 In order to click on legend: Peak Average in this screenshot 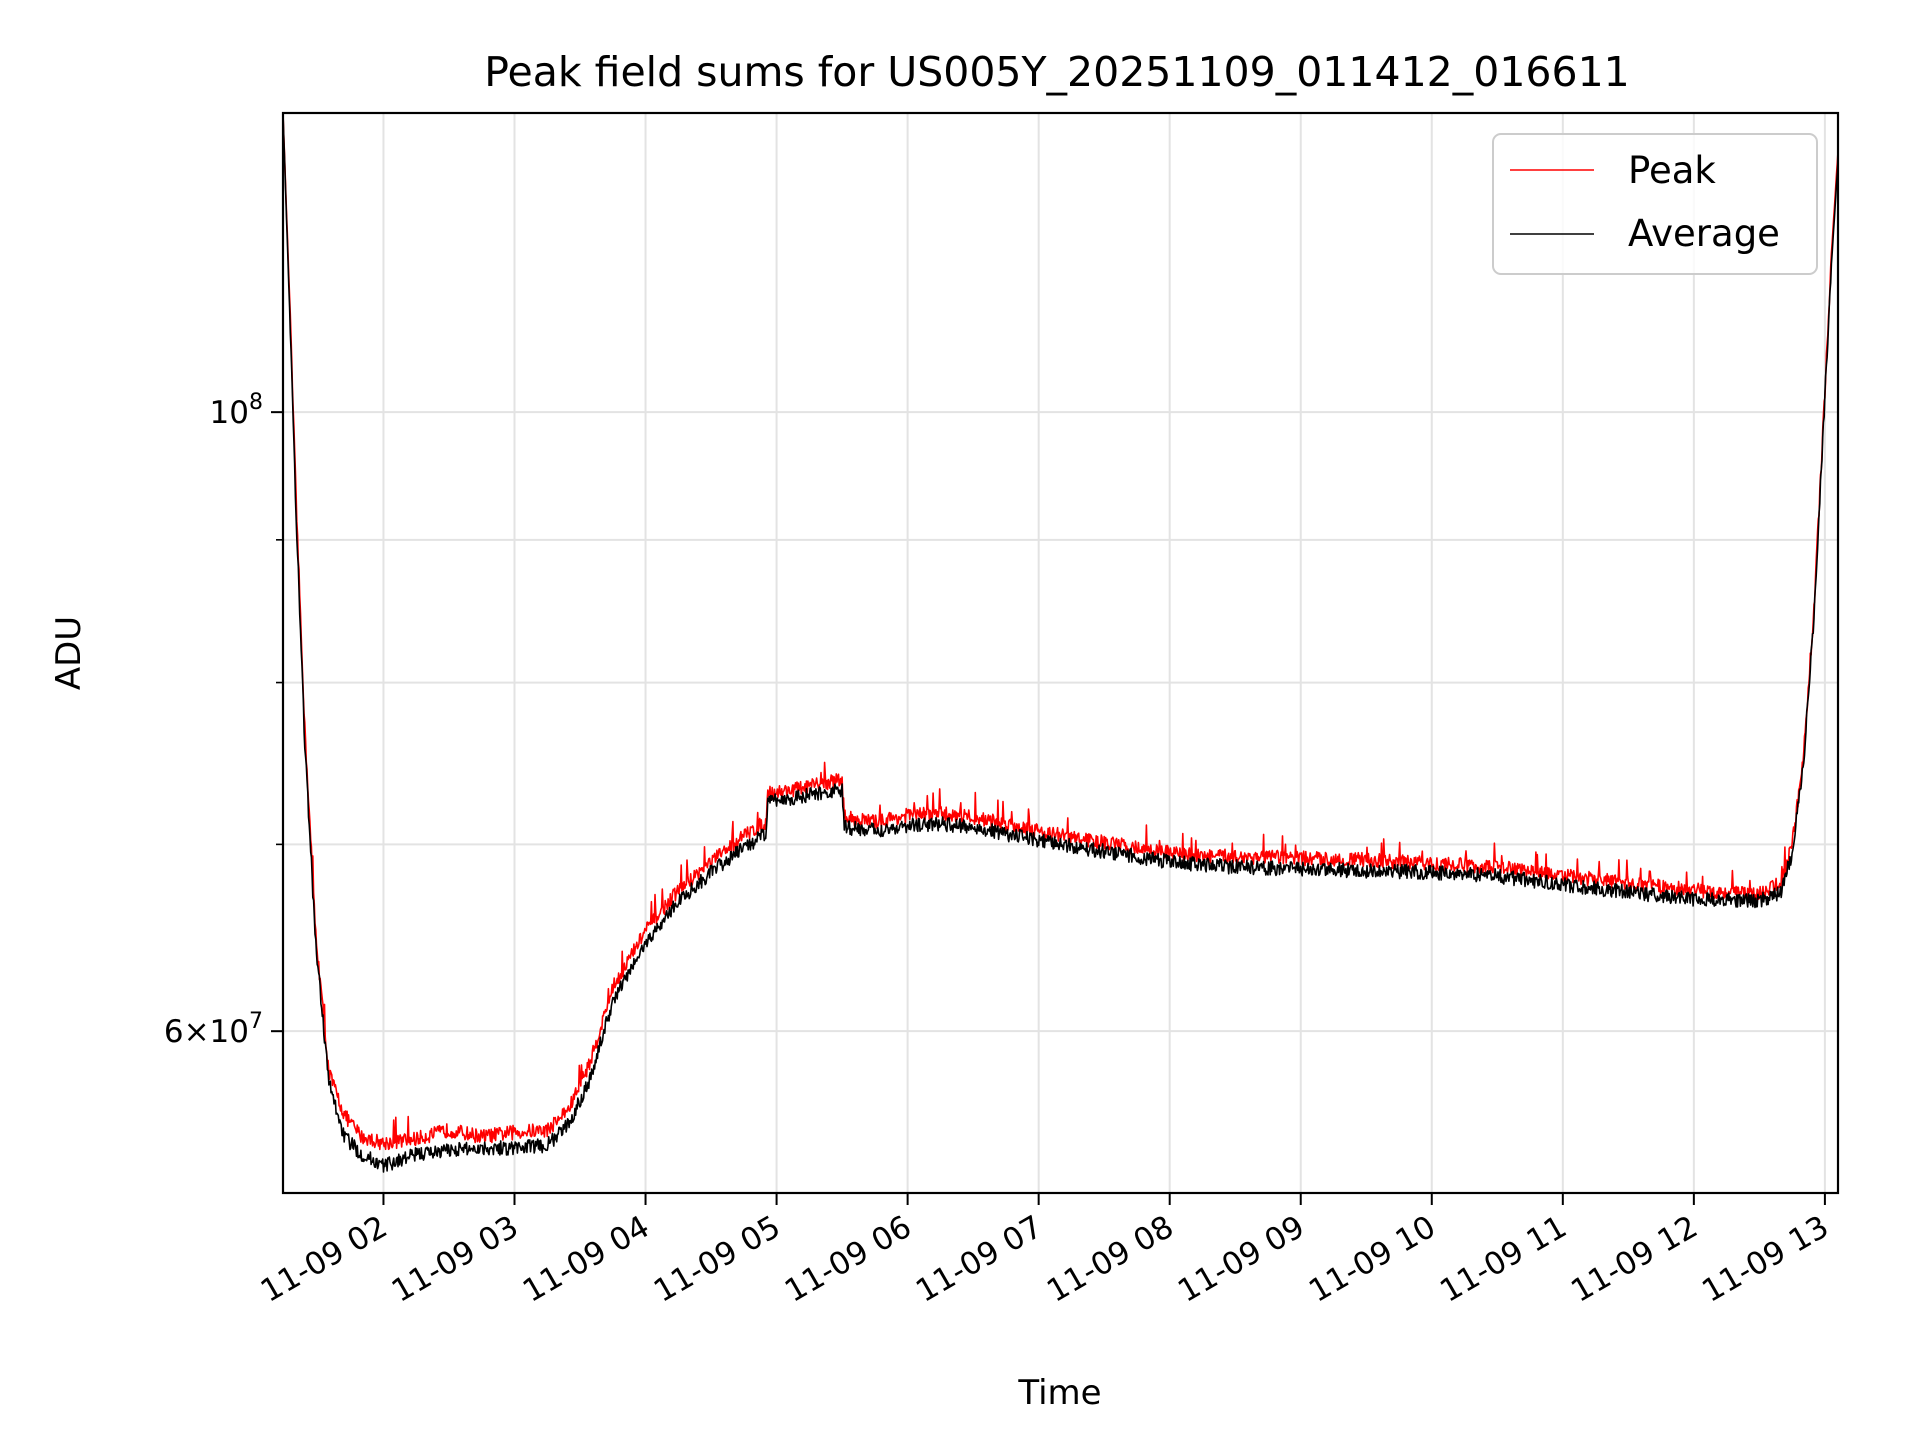, I will do `click(1655, 204)`.